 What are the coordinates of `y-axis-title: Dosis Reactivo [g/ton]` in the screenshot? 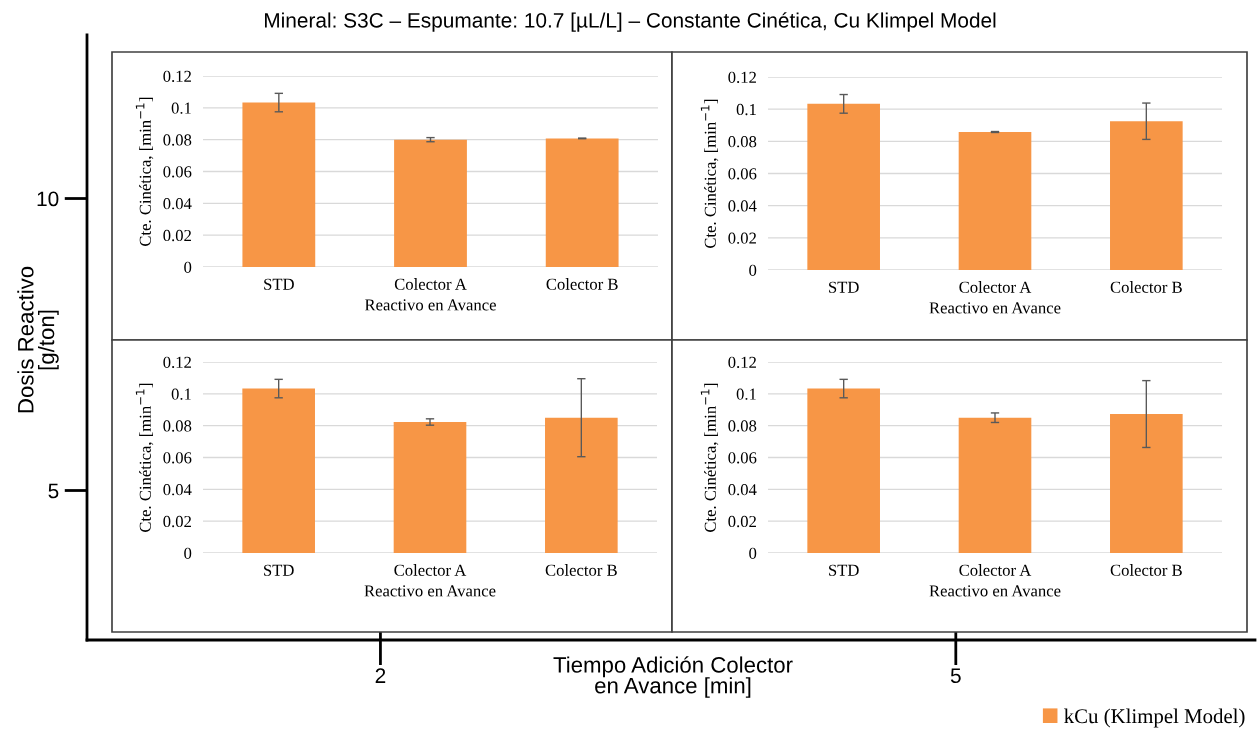 It's located at (38, 339).